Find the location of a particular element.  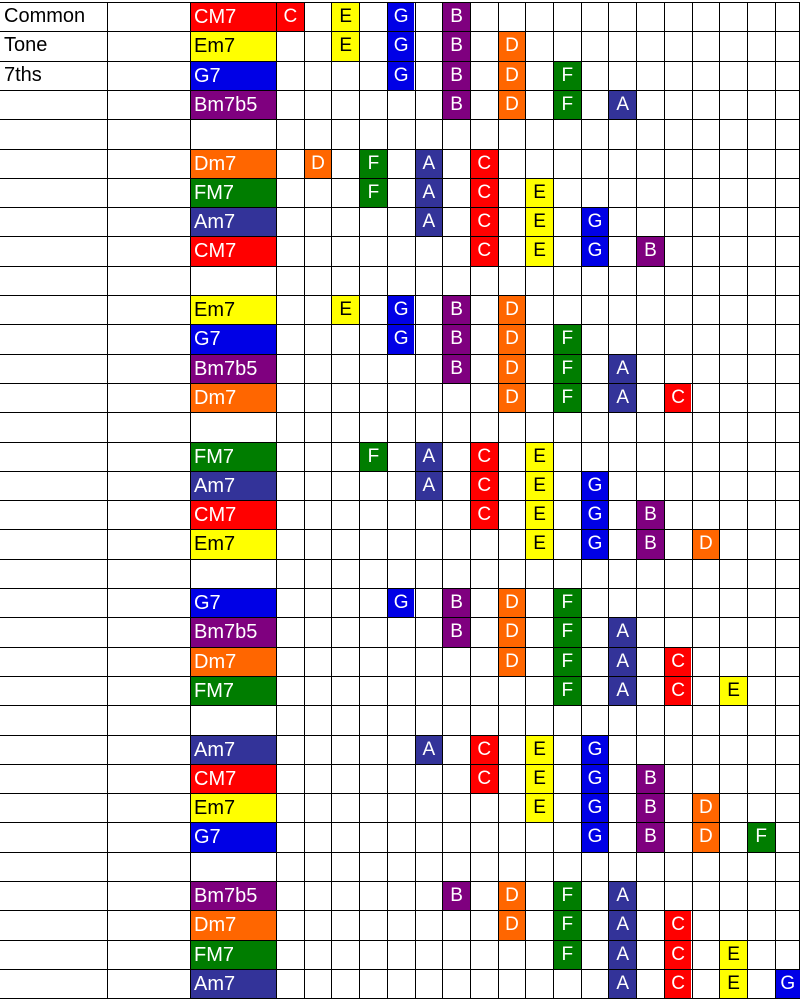

chord-name-cell: G7 is located at coordinates (233, 837).